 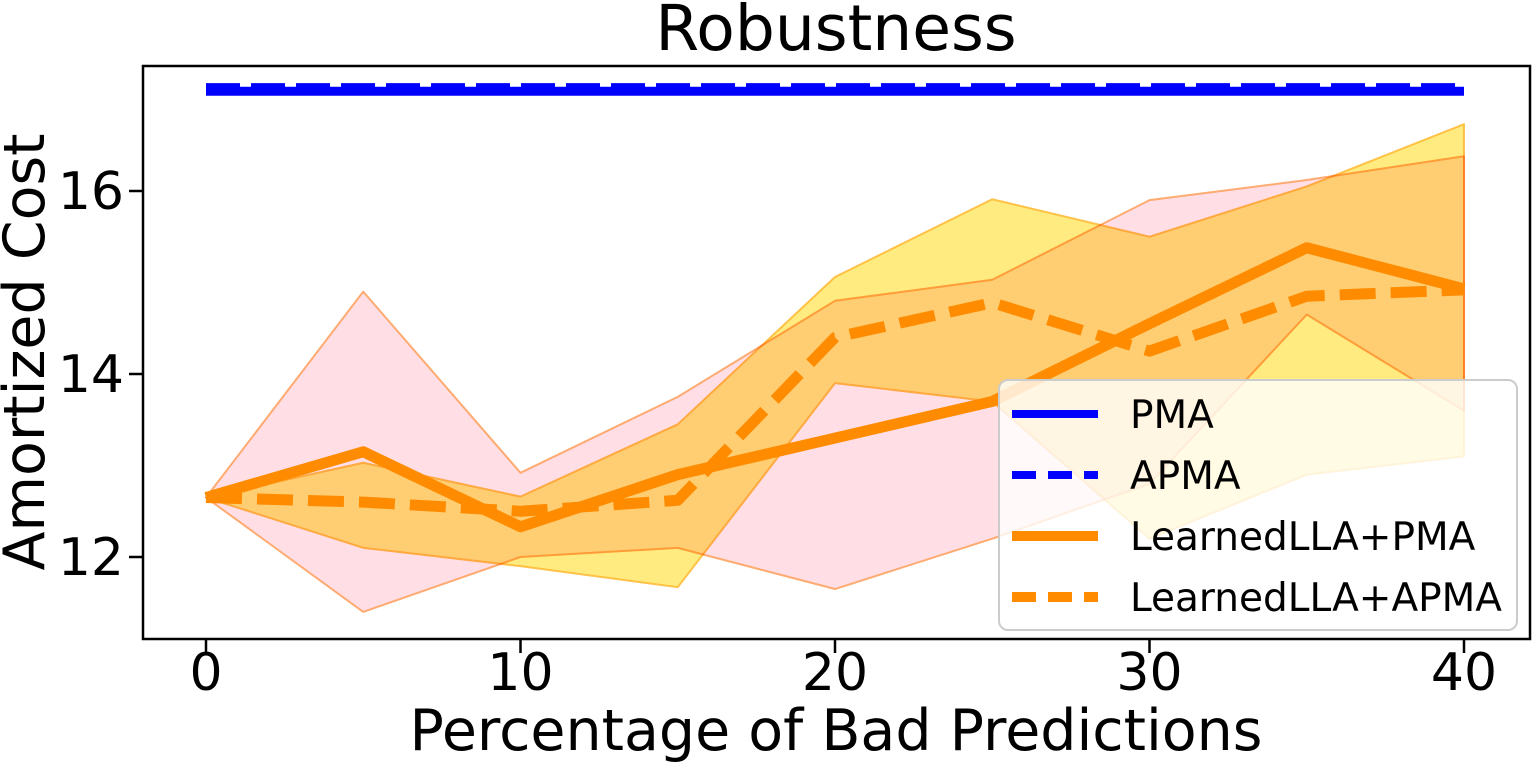 What do you see at coordinates (29, 351) in the screenshot?
I see `y-axis-label: Amortized Cost` at bounding box center [29, 351].